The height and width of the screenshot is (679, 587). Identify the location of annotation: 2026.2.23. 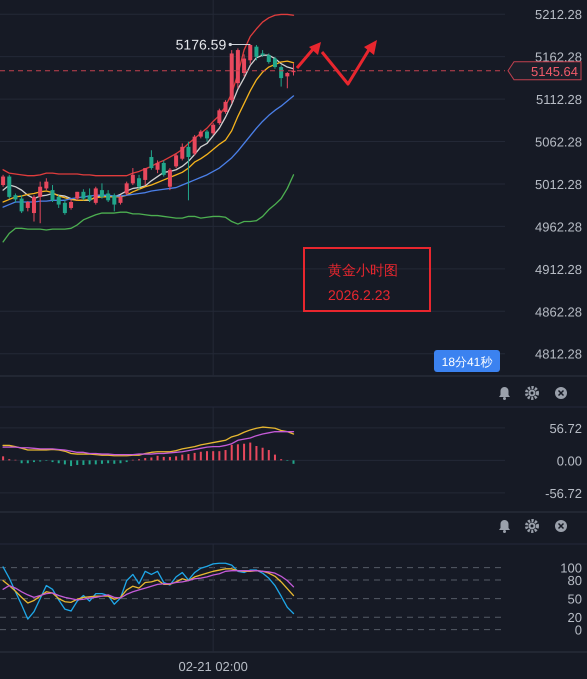
(359, 295).